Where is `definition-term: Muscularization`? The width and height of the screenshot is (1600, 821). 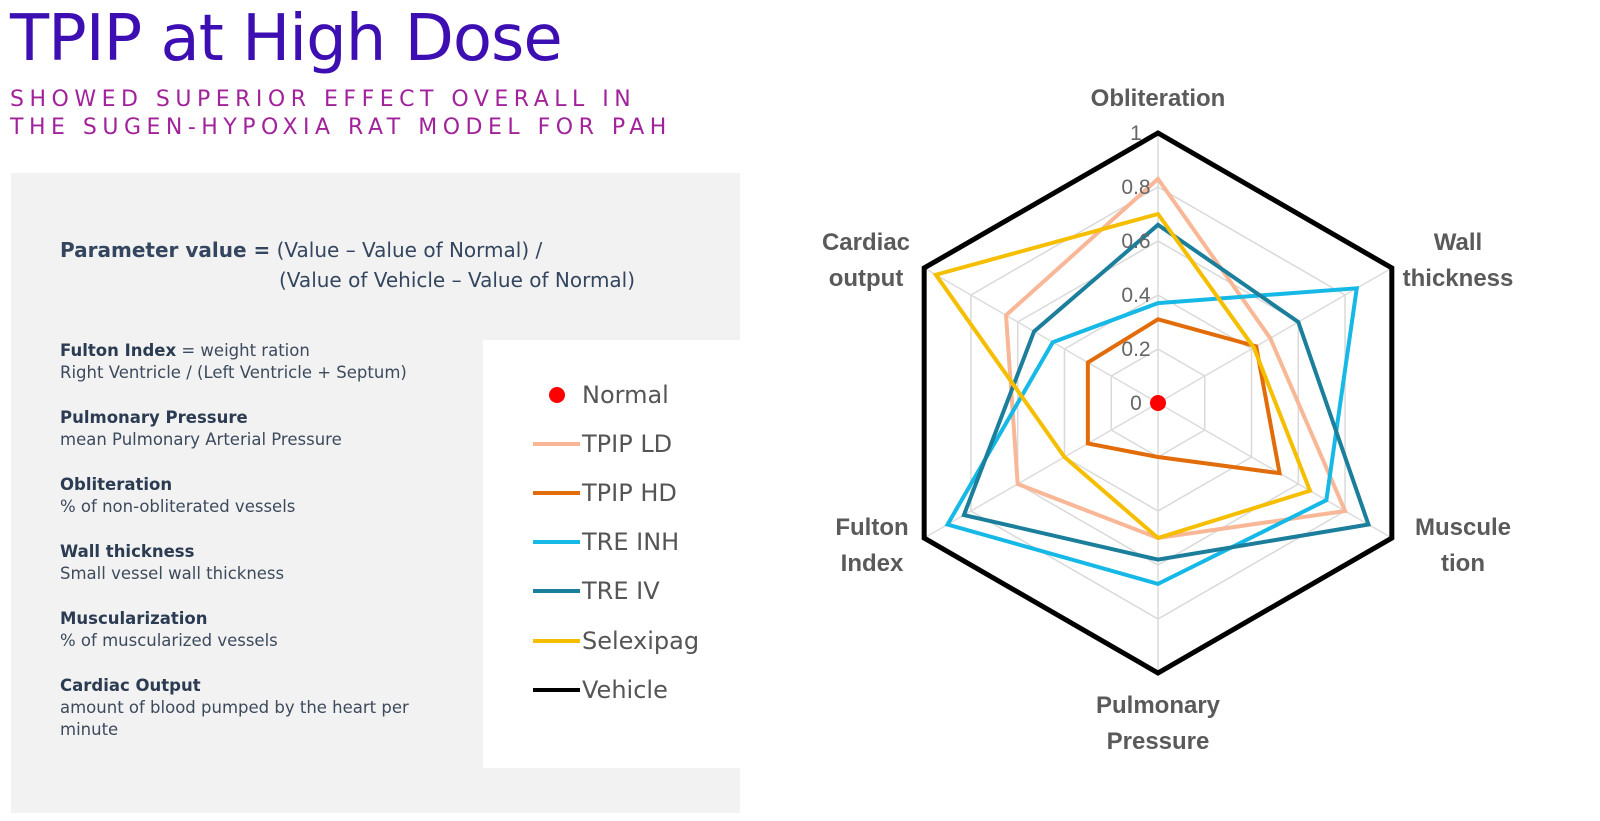
definition-term: Muscularization is located at coordinates (134, 618).